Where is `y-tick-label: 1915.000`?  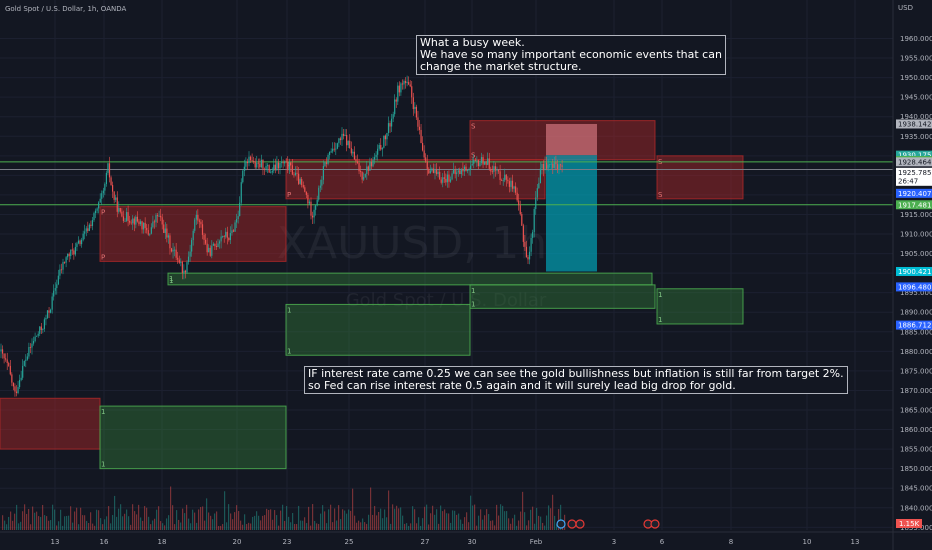 y-tick-label: 1915.000 is located at coordinates (916, 215).